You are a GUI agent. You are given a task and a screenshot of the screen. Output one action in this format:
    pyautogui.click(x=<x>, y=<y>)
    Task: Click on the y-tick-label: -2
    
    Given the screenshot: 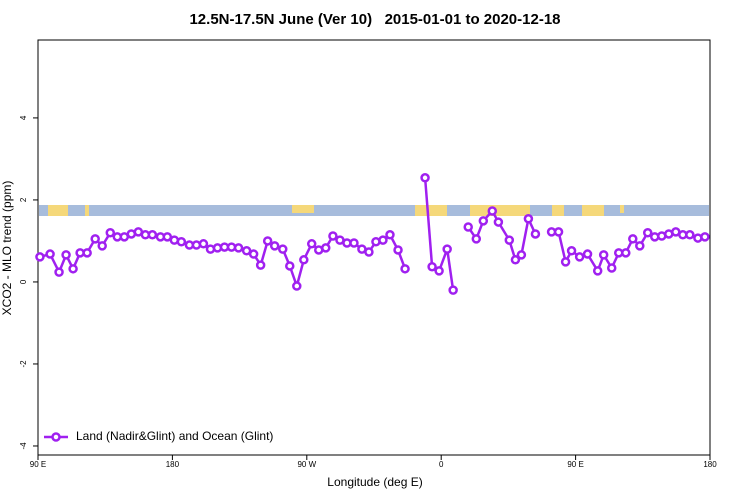 What is the action you would take?
    pyautogui.click(x=23, y=364)
    